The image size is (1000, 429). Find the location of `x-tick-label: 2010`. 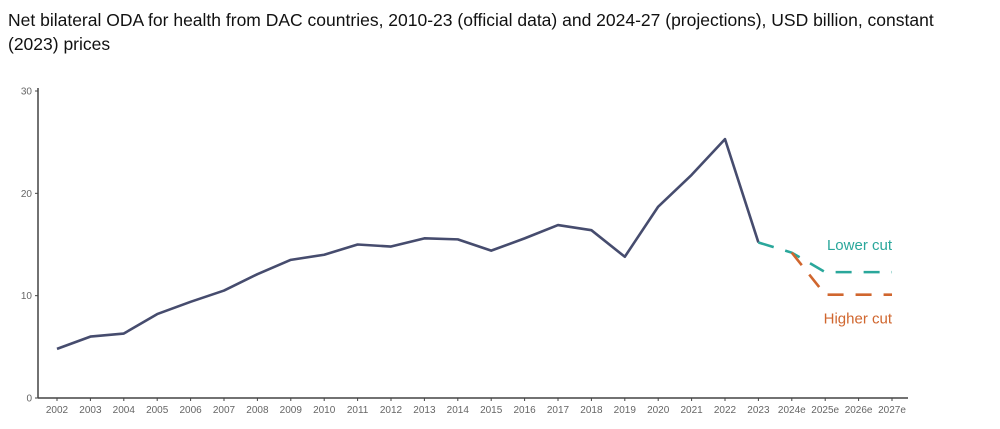

x-tick-label: 2010 is located at coordinates (324, 410).